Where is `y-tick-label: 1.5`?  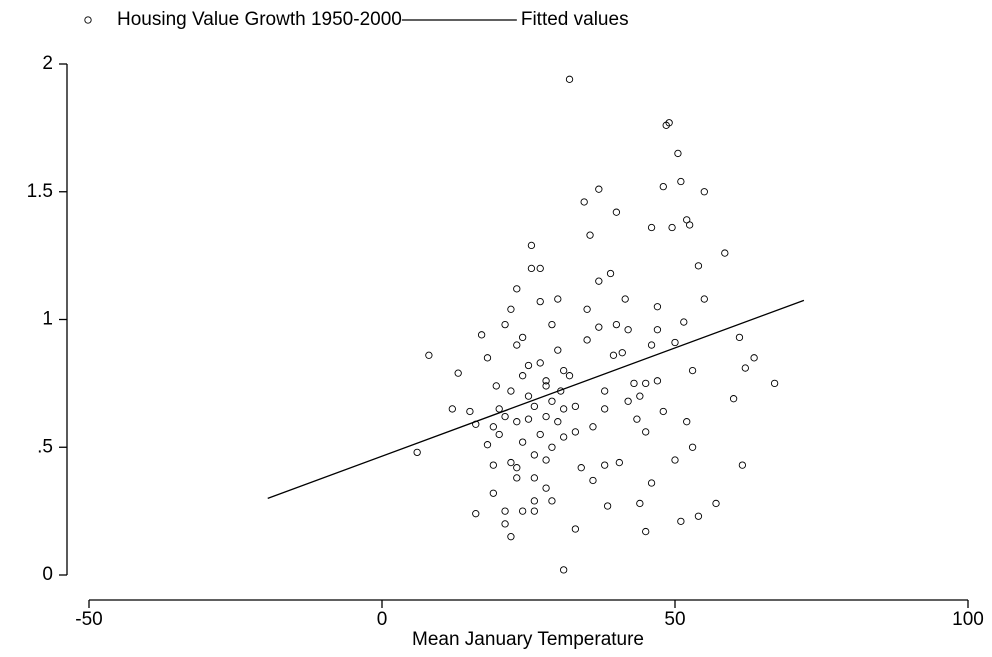 y-tick-label: 1.5 is located at coordinates (40, 191).